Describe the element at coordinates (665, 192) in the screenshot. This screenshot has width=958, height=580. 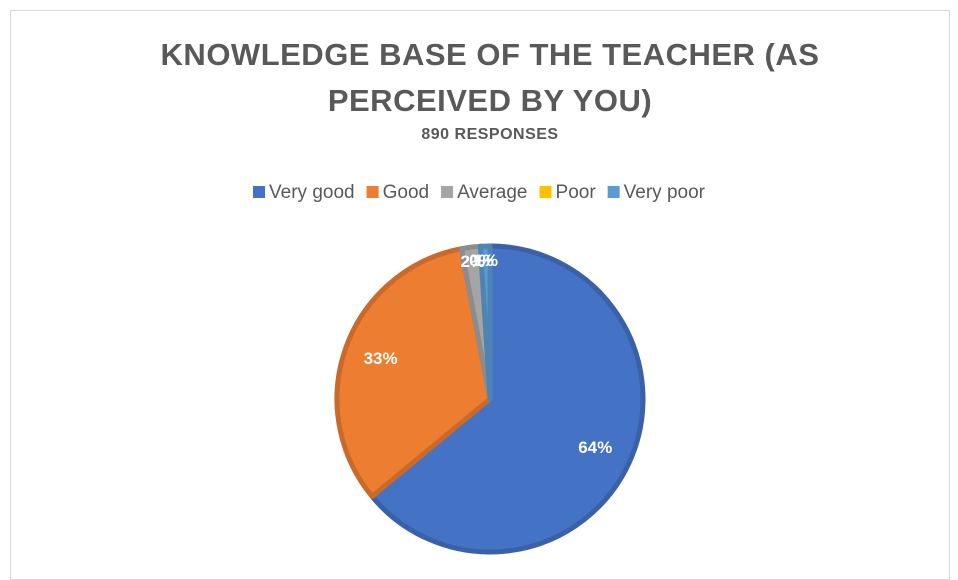
I see `legend-label: Very poor` at that location.